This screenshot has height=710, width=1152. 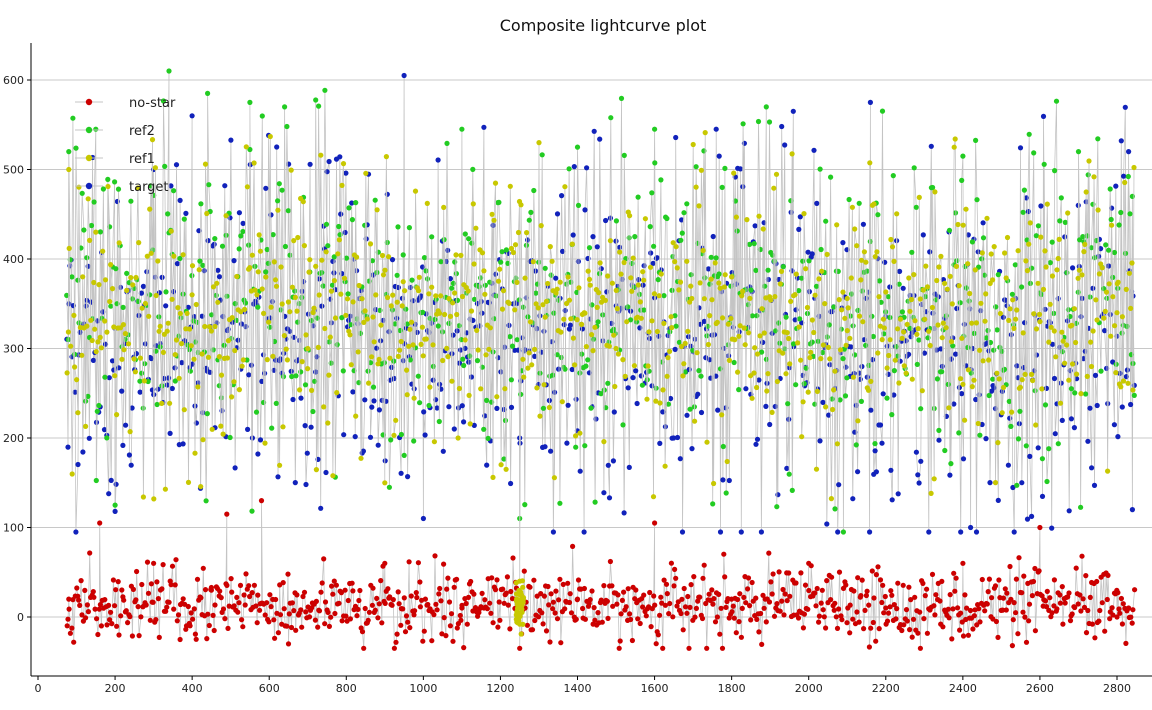 What do you see at coordinates (142, 131) in the screenshot?
I see `legend-label: ref2` at bounding box center [142, 131].